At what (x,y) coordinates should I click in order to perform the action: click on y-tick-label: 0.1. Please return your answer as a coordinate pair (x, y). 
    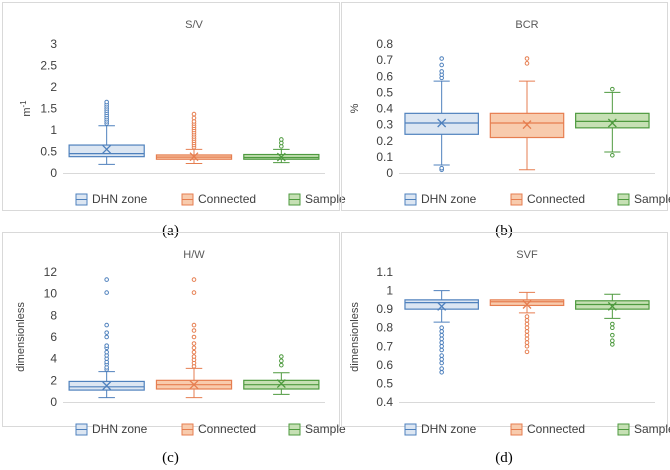
    Looking at the image, I should click on (384, 157).